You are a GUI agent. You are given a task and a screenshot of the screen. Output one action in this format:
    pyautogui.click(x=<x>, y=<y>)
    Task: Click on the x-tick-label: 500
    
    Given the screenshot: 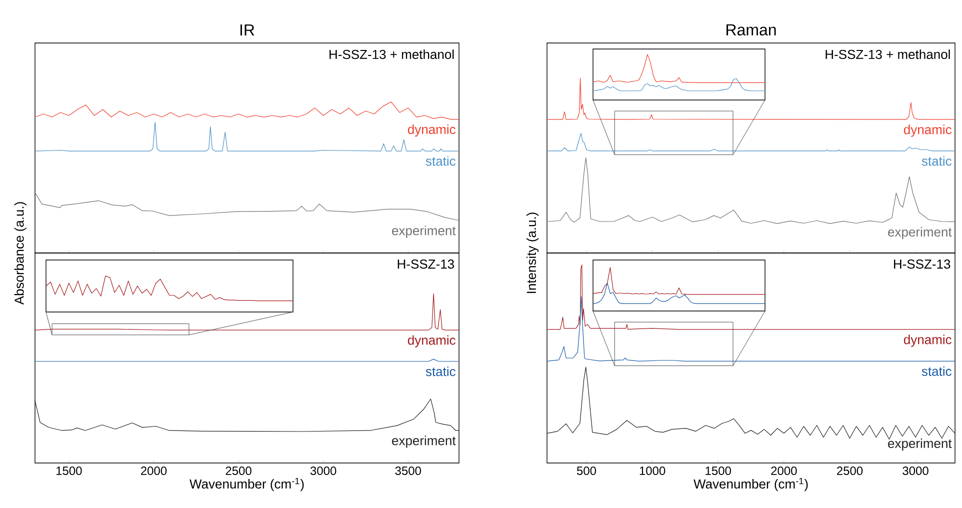 What is the action you would take?
    pyautogui.click(x=586, y=471)
    